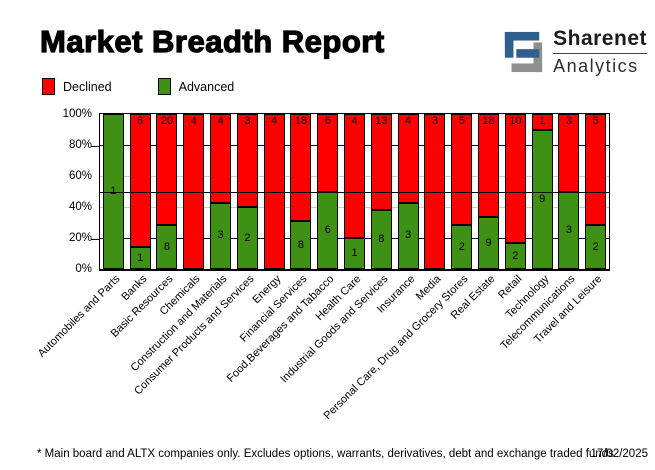 This screenshot has height=470, width=655. I want to click on y-axis-tick-label-40: 40%, so click(80, 207).